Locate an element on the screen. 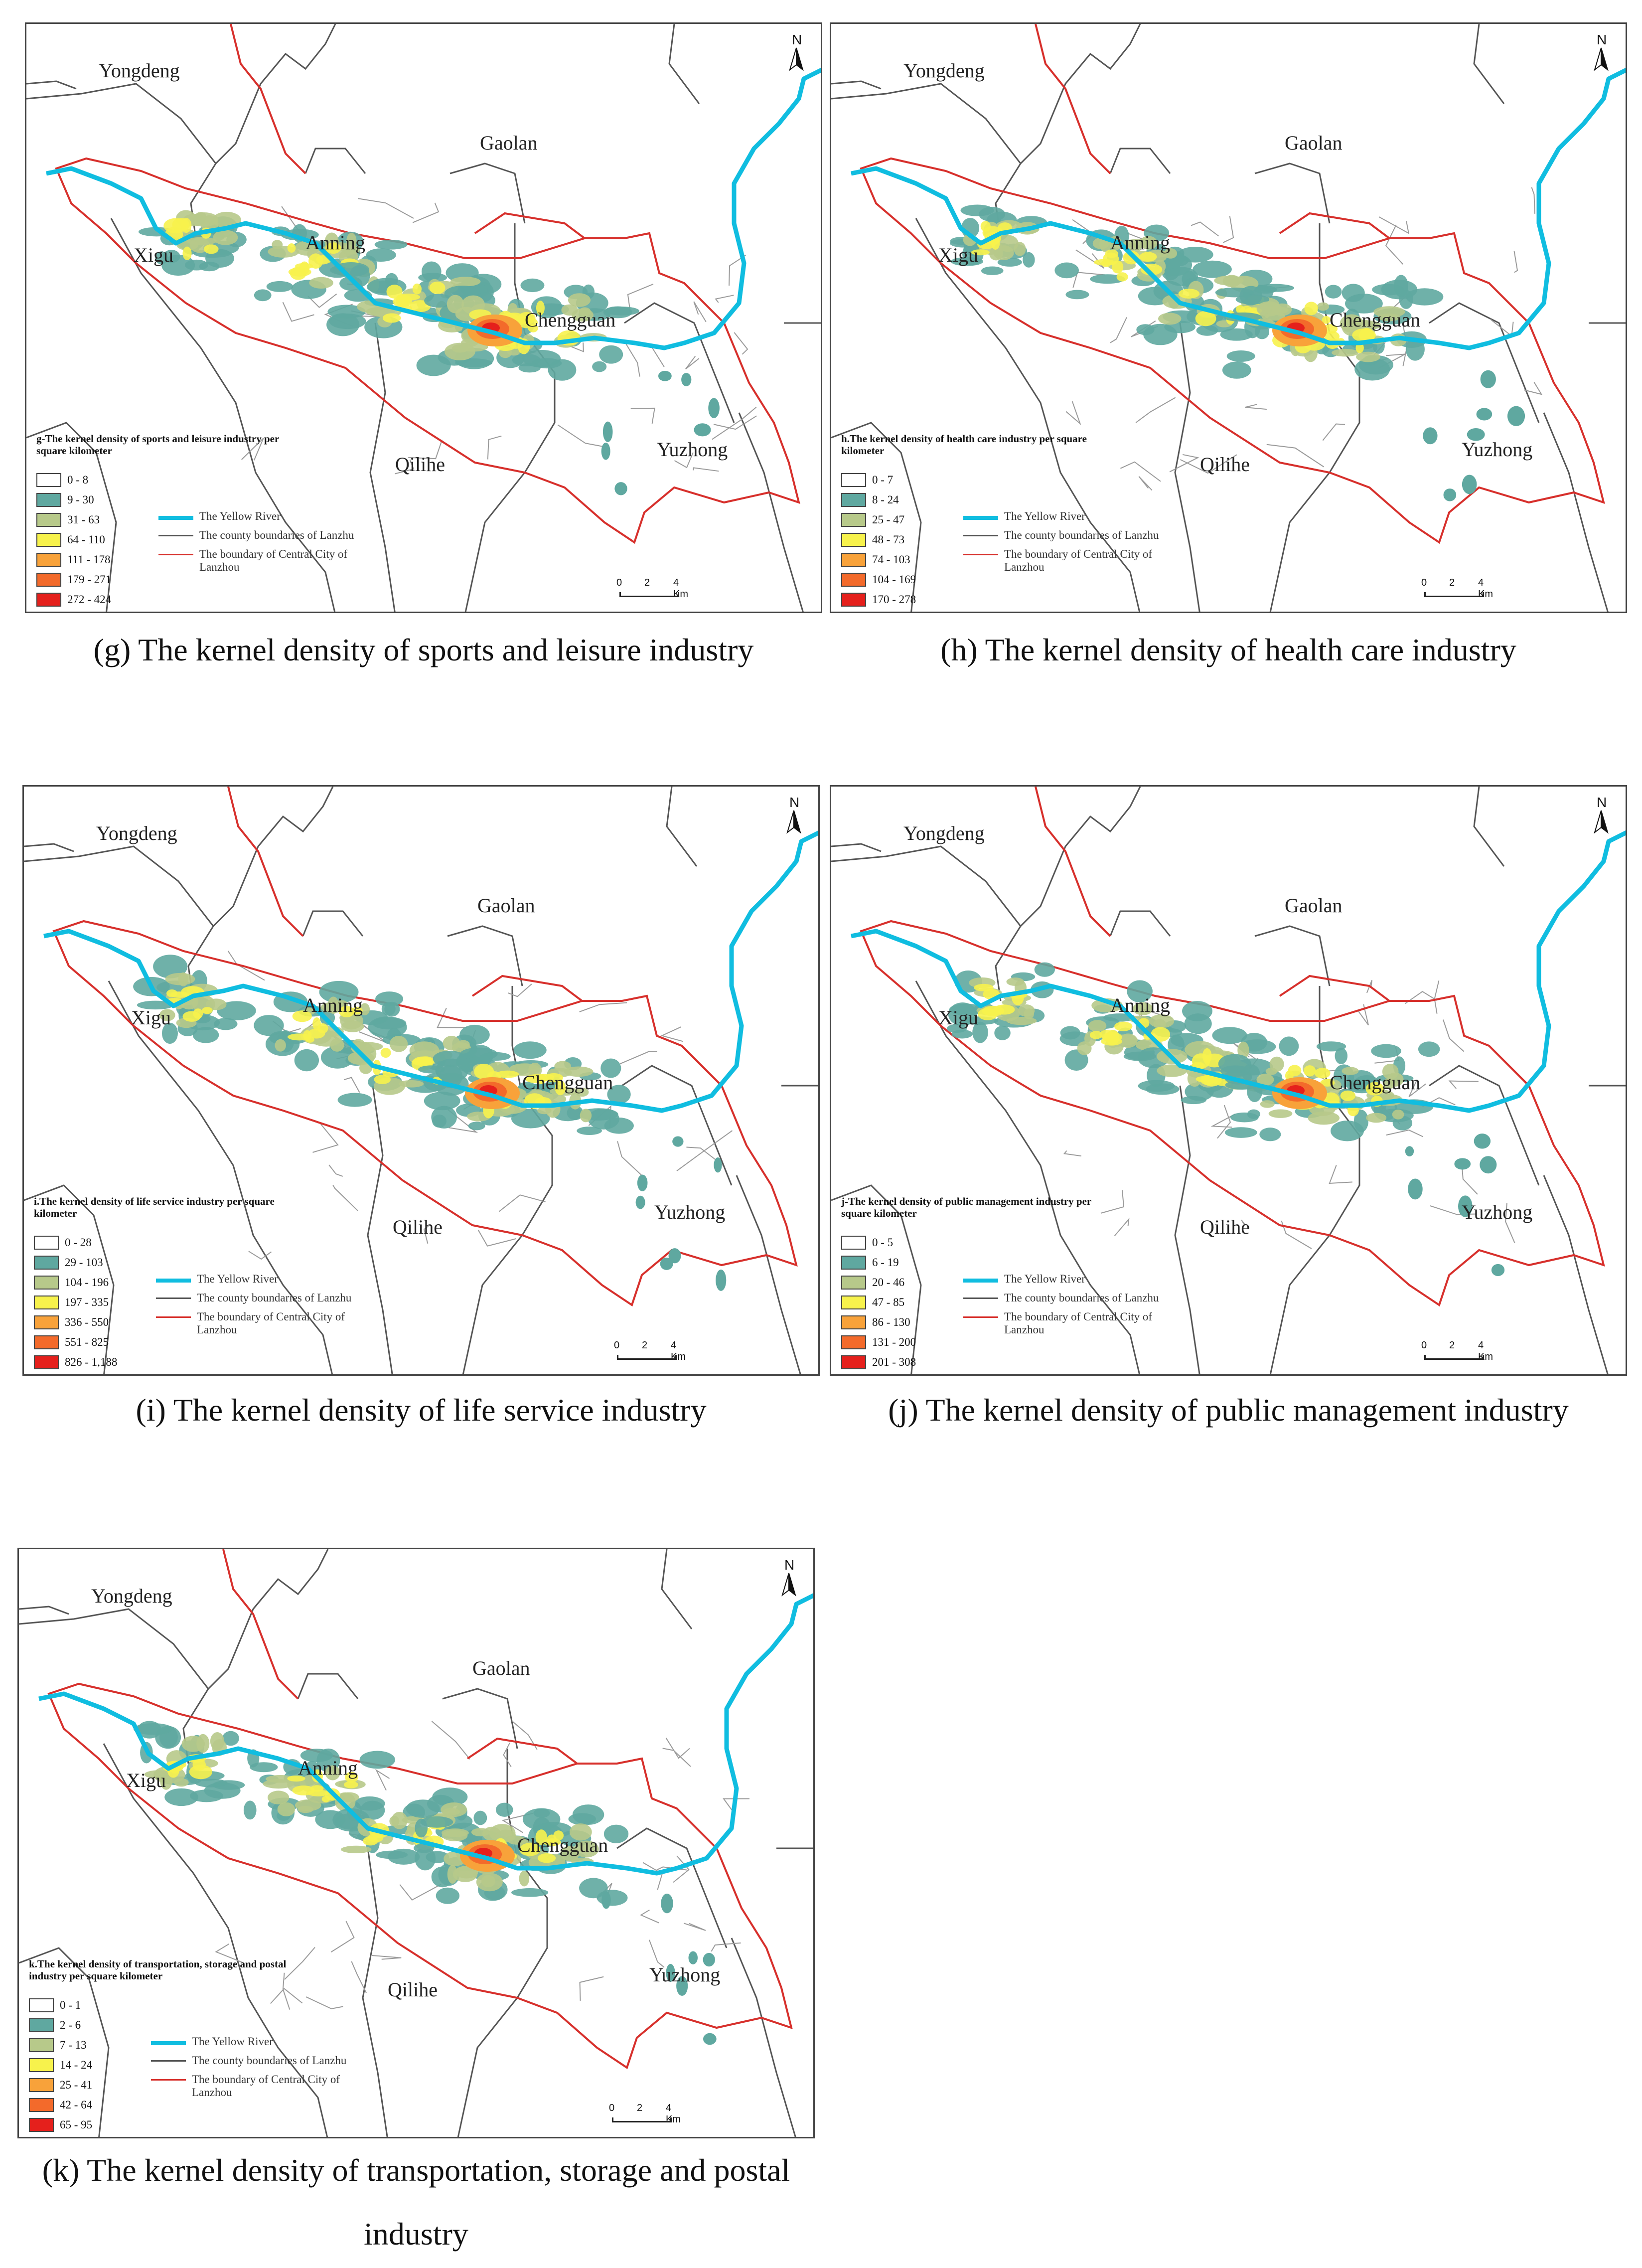 This screenshot has height=2268, width=1642. legend-class-label: 0 - 1 is located at coordinates (70, 2005).